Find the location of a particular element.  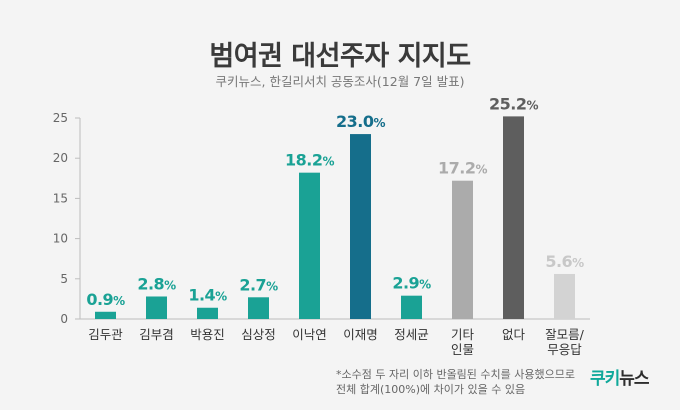

data-label: 18.2% is located at coordinates (309, 160).